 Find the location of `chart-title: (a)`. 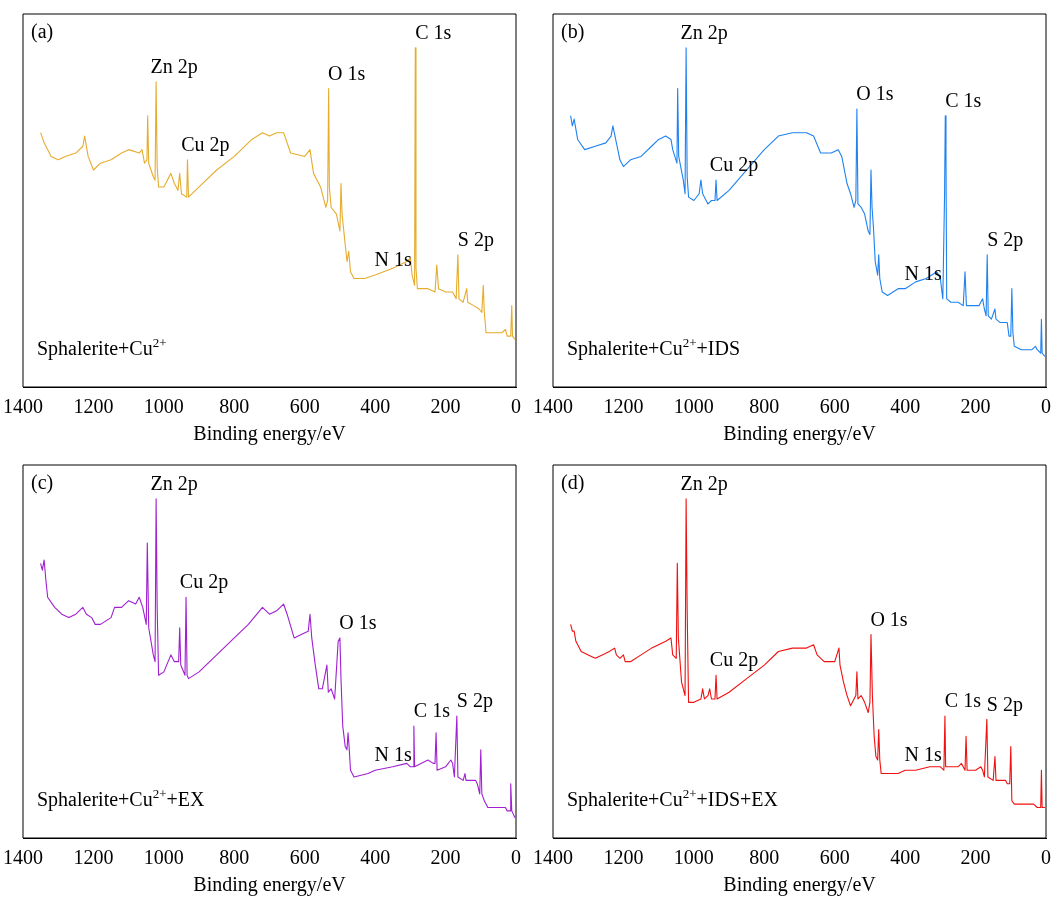

chart-title: (a) is located at coordinates (42, 31).